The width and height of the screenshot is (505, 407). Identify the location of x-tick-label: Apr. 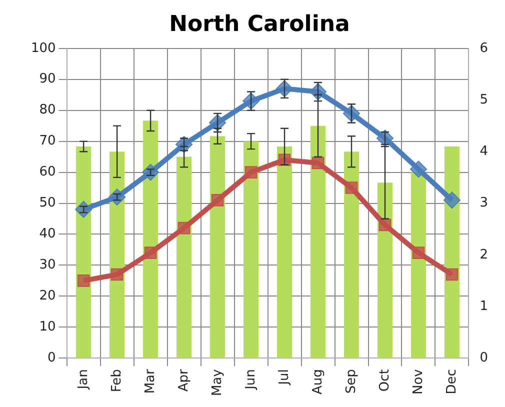
(184, 380).